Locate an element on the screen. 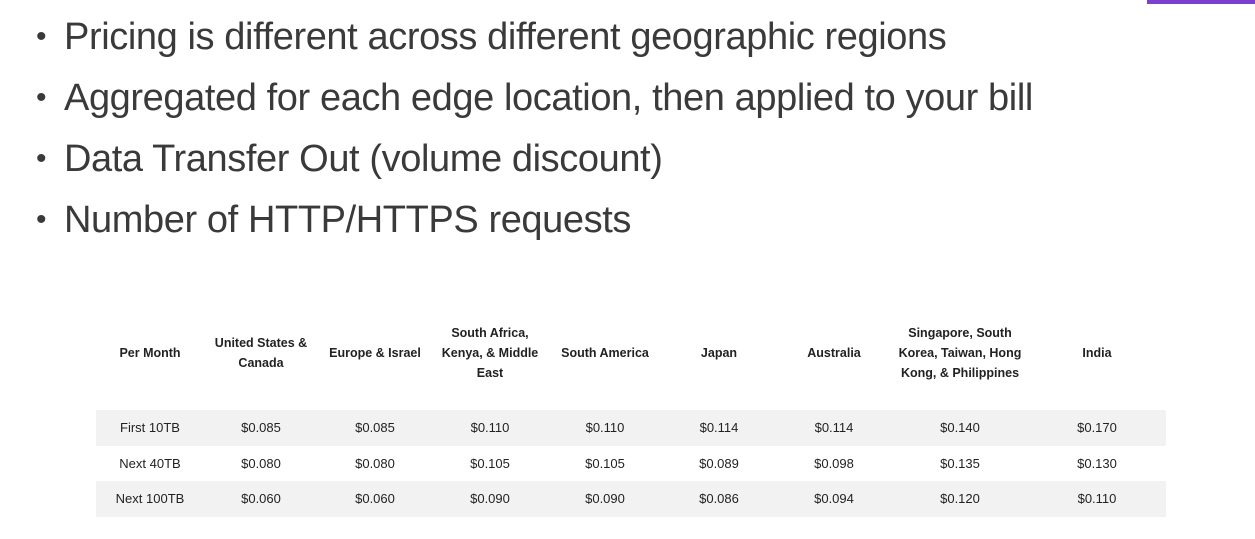 This screenshot has height=539, width=1255. column-header-india: India is located at coordinates (1097, 353).